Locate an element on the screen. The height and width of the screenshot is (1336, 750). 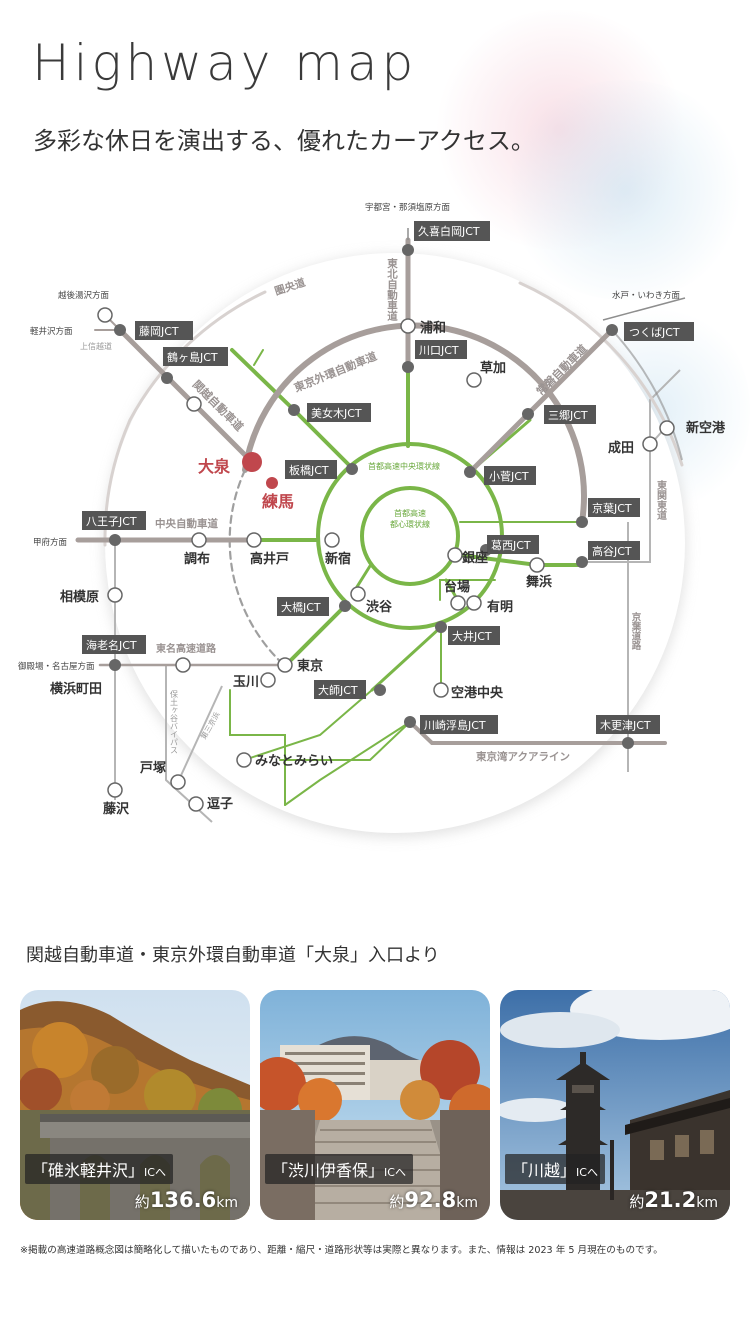
jct-ebina: 海老名JCT is located at coordinates (114, 644).